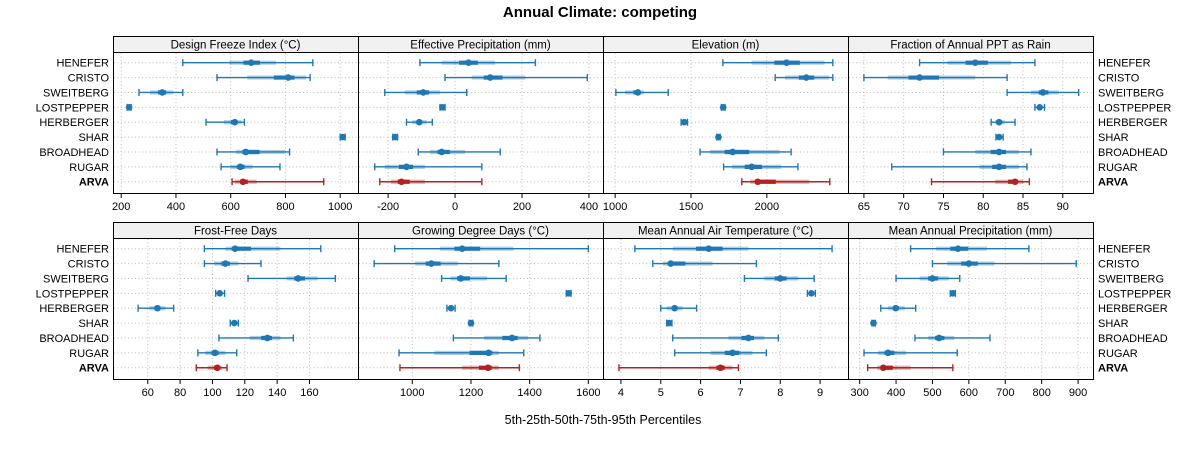 This screenshot has height=450, width=1200. Describe the element at coordinates (212, 393) in the screenshot. I see `x-tick-label: 100` at that location.